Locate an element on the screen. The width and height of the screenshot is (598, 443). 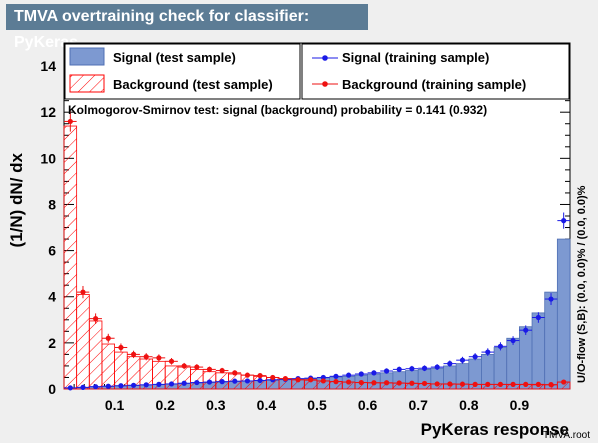
legend-swatch-signal-test is located at coordinates (87, 56).